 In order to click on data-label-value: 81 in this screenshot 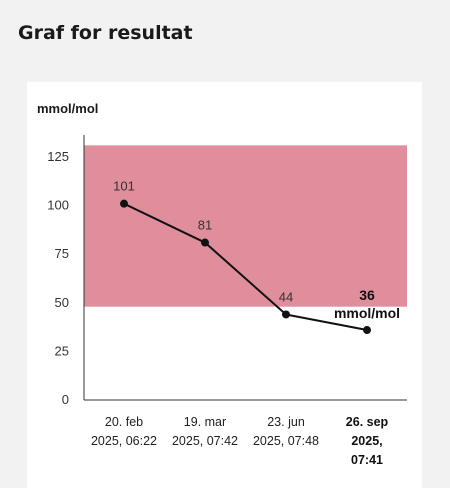, I will do `click(205, 225)`.